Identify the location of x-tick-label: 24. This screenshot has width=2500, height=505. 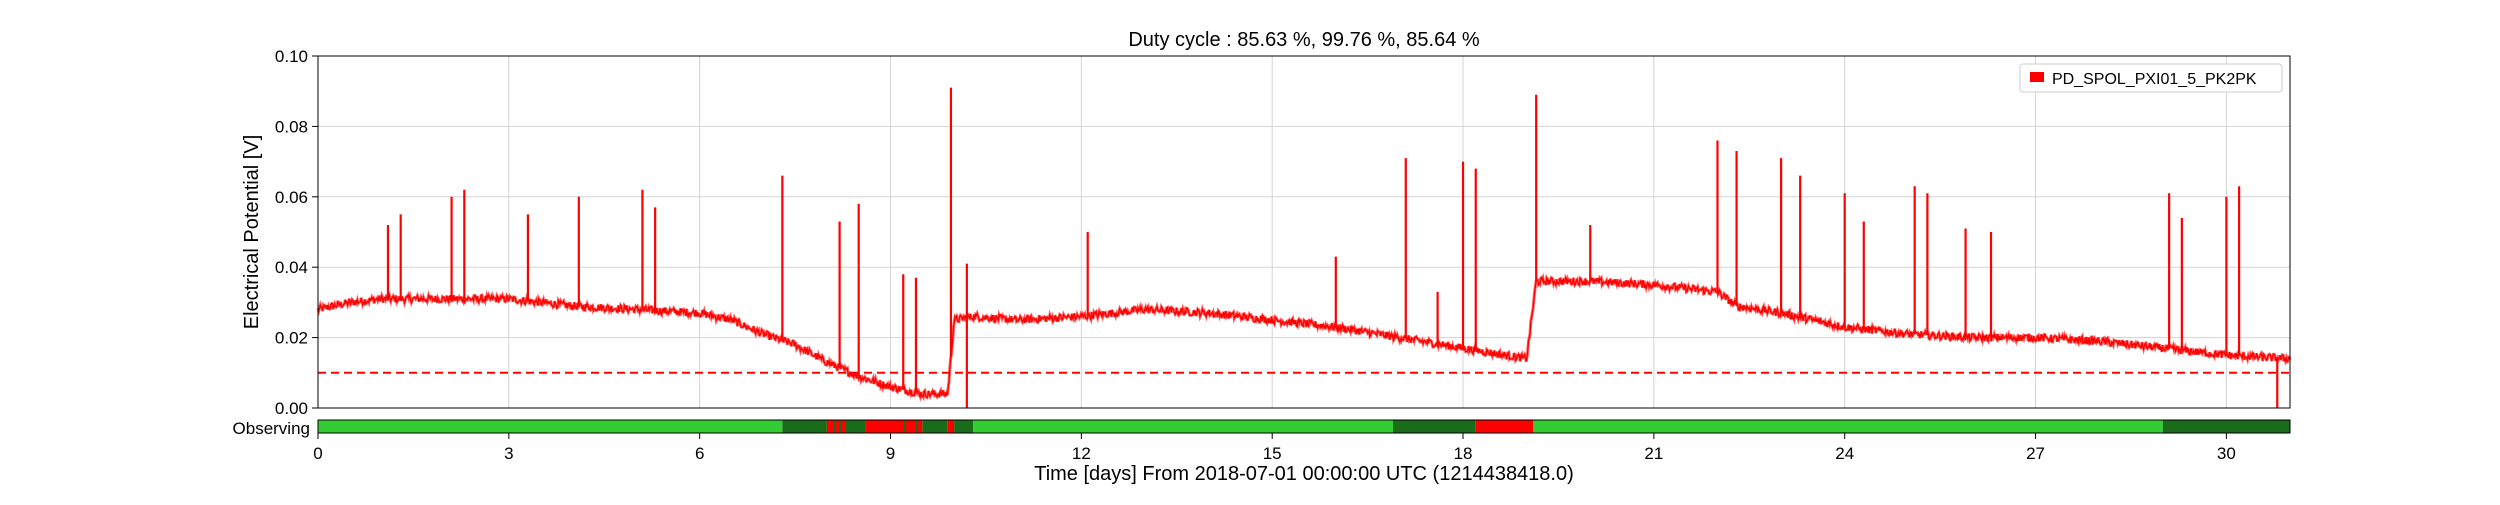
(1844, 453).